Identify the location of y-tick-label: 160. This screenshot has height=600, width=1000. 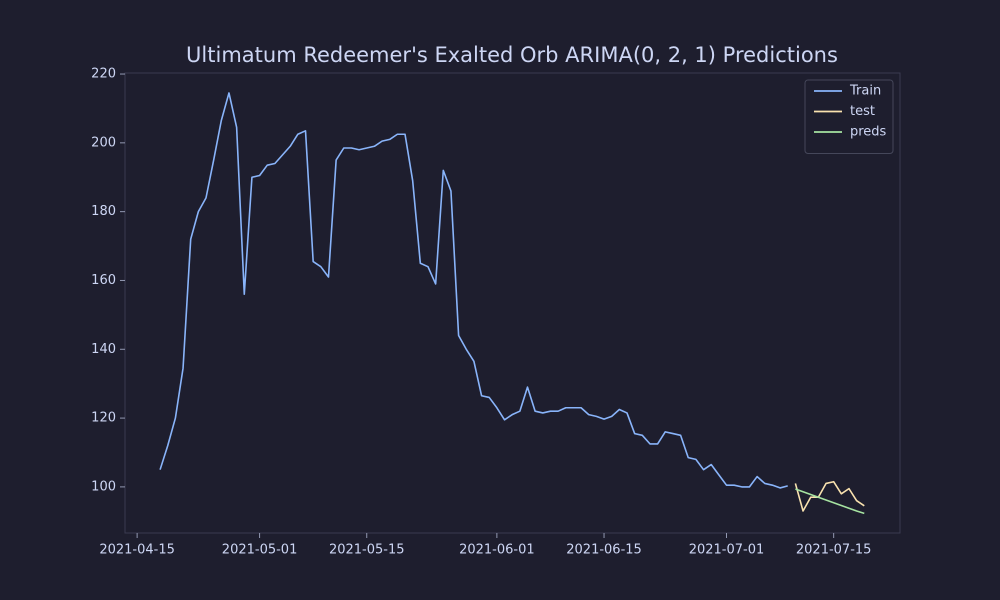
(103, 280).